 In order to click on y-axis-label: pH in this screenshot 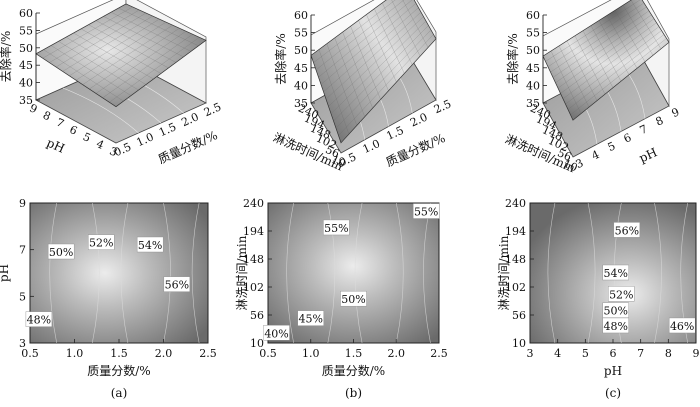, I will do `click(55, 146)`.